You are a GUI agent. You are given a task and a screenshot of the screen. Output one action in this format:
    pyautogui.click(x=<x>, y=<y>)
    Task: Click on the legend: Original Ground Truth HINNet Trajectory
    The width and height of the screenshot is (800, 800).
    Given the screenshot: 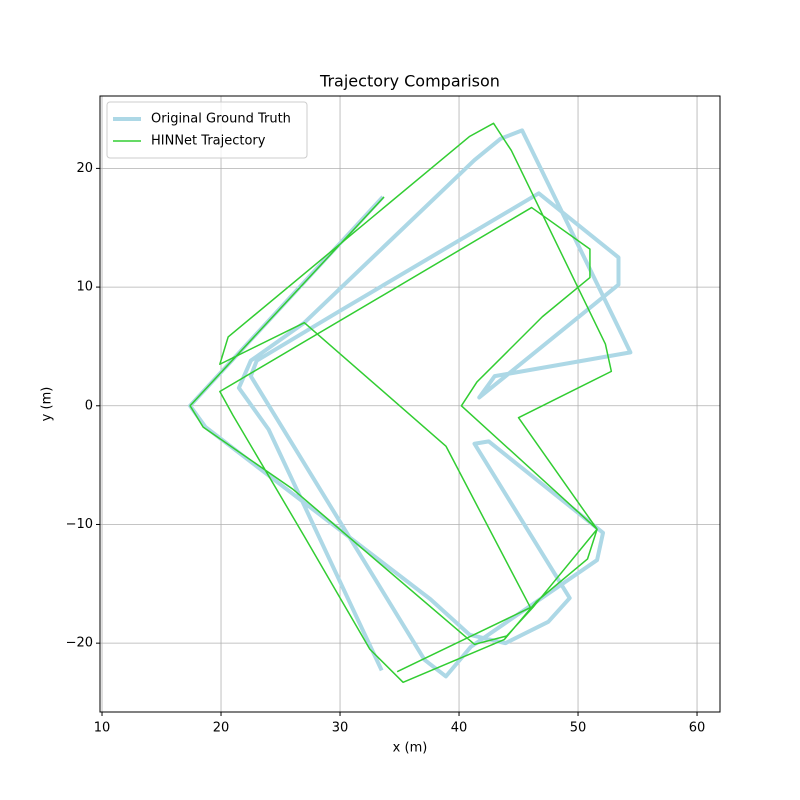 What is the action you would take?
    pyautogui.click(x=207, y=130)
    